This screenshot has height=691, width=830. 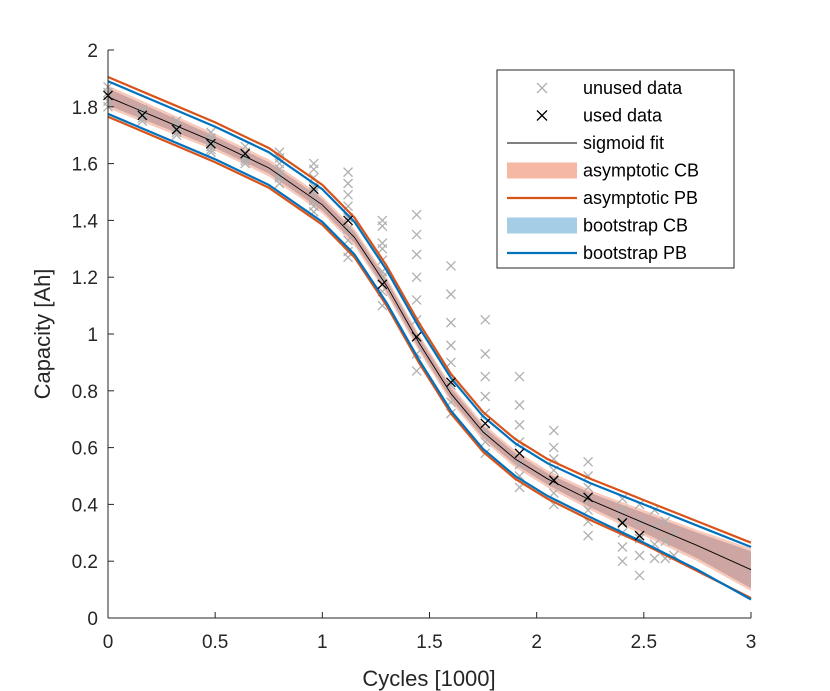 What do you see at coordinates (623, 116) in the screenshot?
I see `legend-label-used-data: used data` at bounding box center [623, 116].